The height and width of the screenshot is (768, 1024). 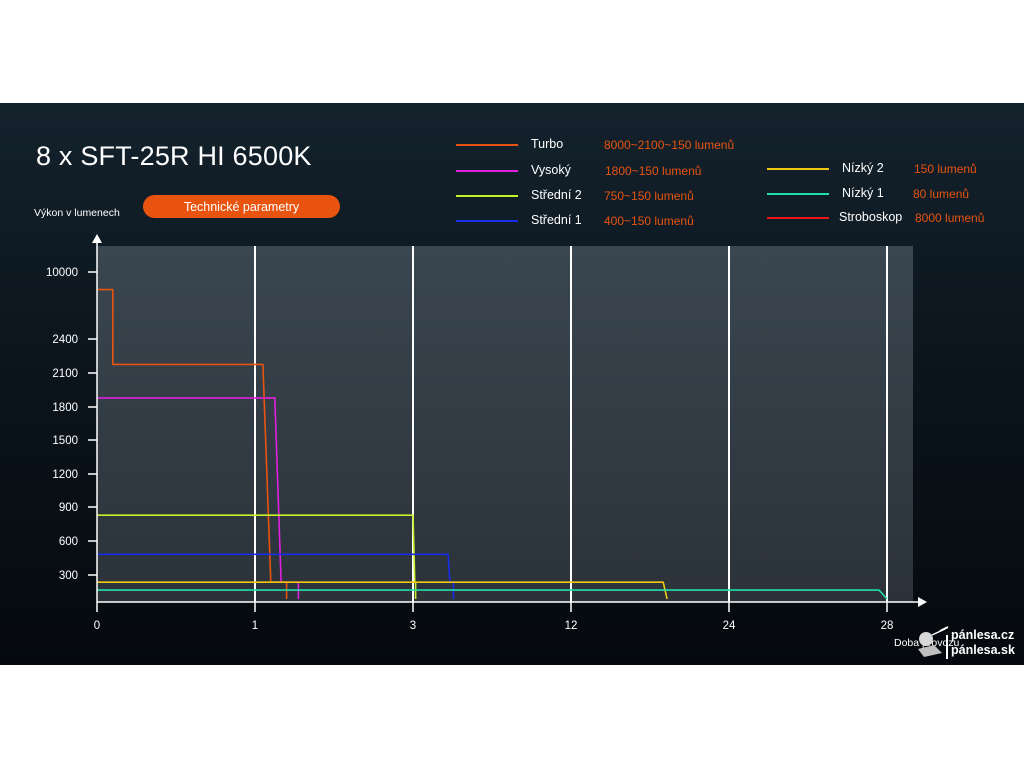 I want to click on x-tick-label: 3, so click(x=413, y=626).